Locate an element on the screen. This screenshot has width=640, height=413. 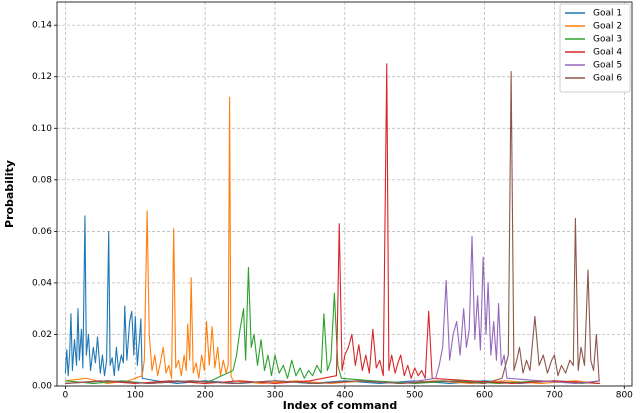
y-tick-label: 0.14 is located at coordinates (42, 26).